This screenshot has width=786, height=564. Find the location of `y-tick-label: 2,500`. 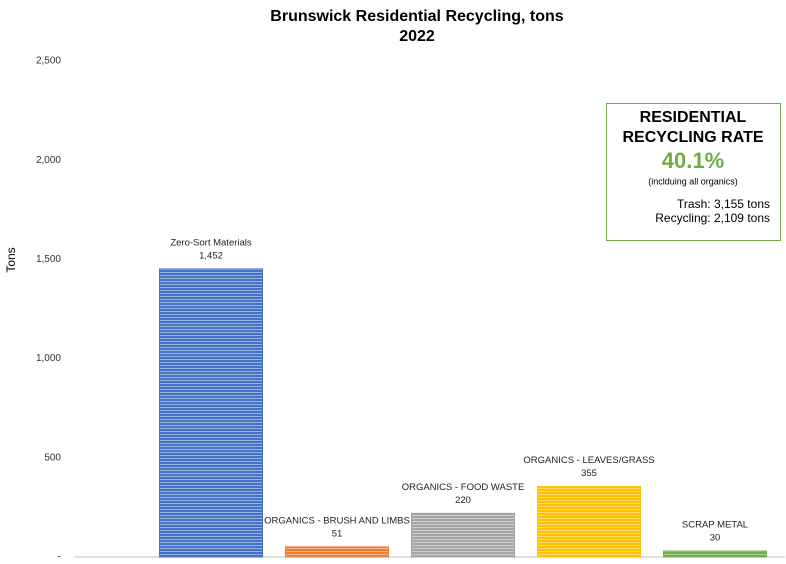

y-tick-label: 2,500 is located at coordinates (48, 61).